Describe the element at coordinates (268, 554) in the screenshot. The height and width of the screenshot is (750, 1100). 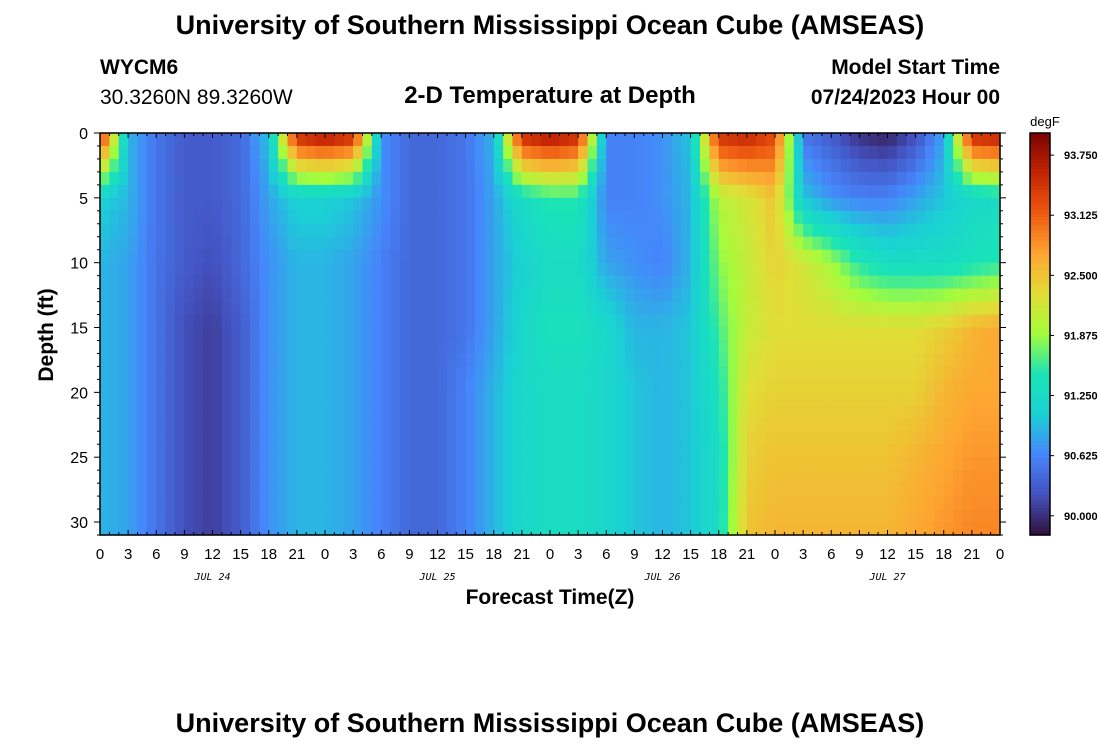
I see `x-tick-label: 18` at that location.